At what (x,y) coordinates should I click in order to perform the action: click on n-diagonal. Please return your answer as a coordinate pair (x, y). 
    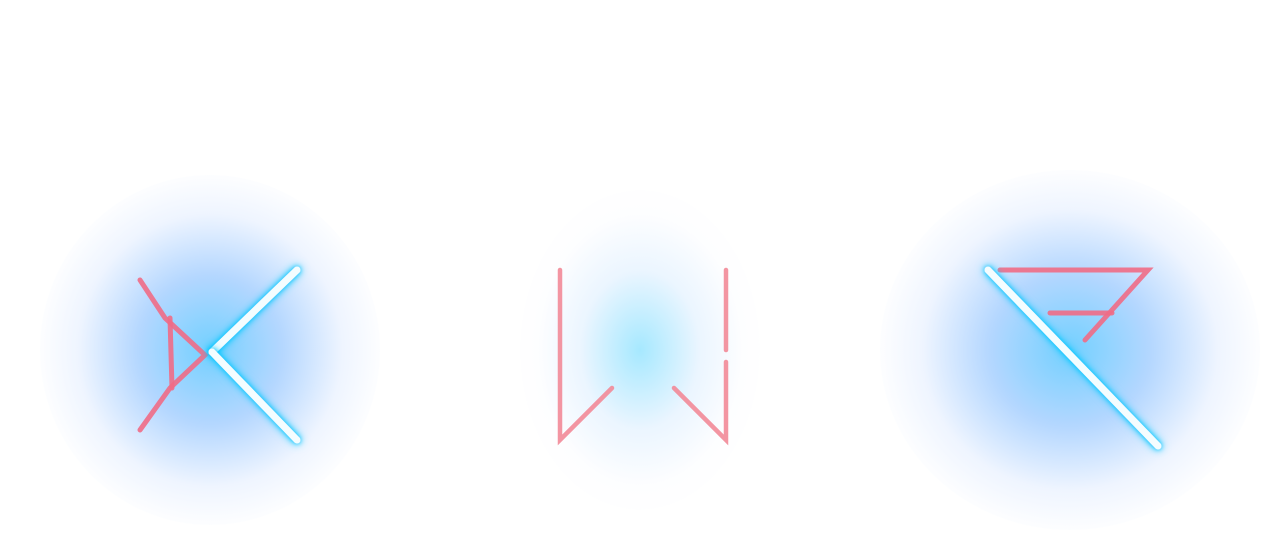
    Looking at the image, I should click on (1073, 358).